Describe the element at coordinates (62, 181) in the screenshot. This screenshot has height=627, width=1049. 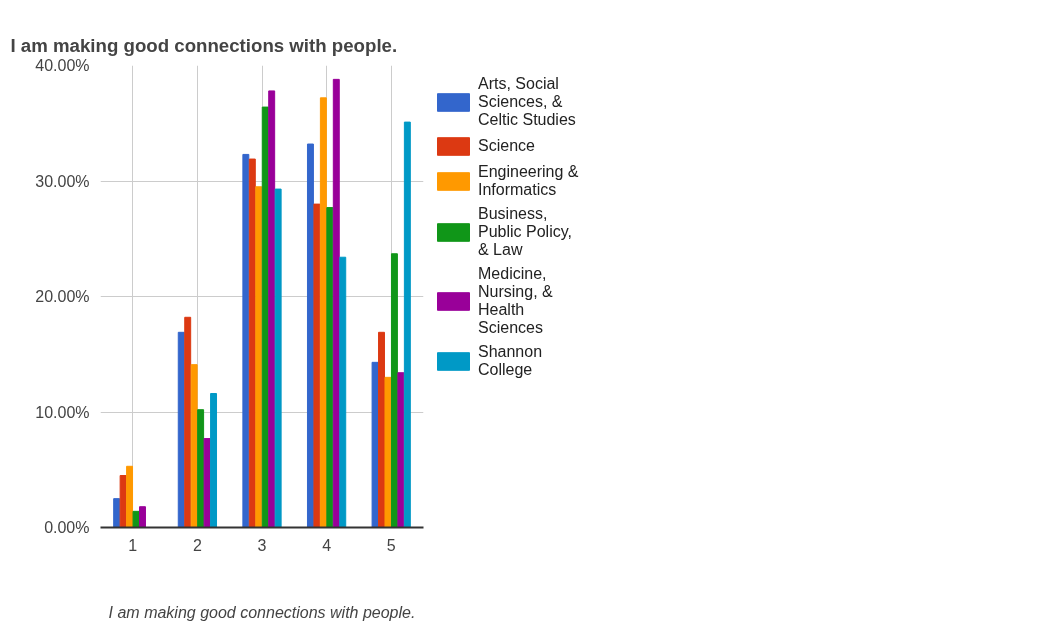
I see `y-tick-label: 30.00%` at that location.